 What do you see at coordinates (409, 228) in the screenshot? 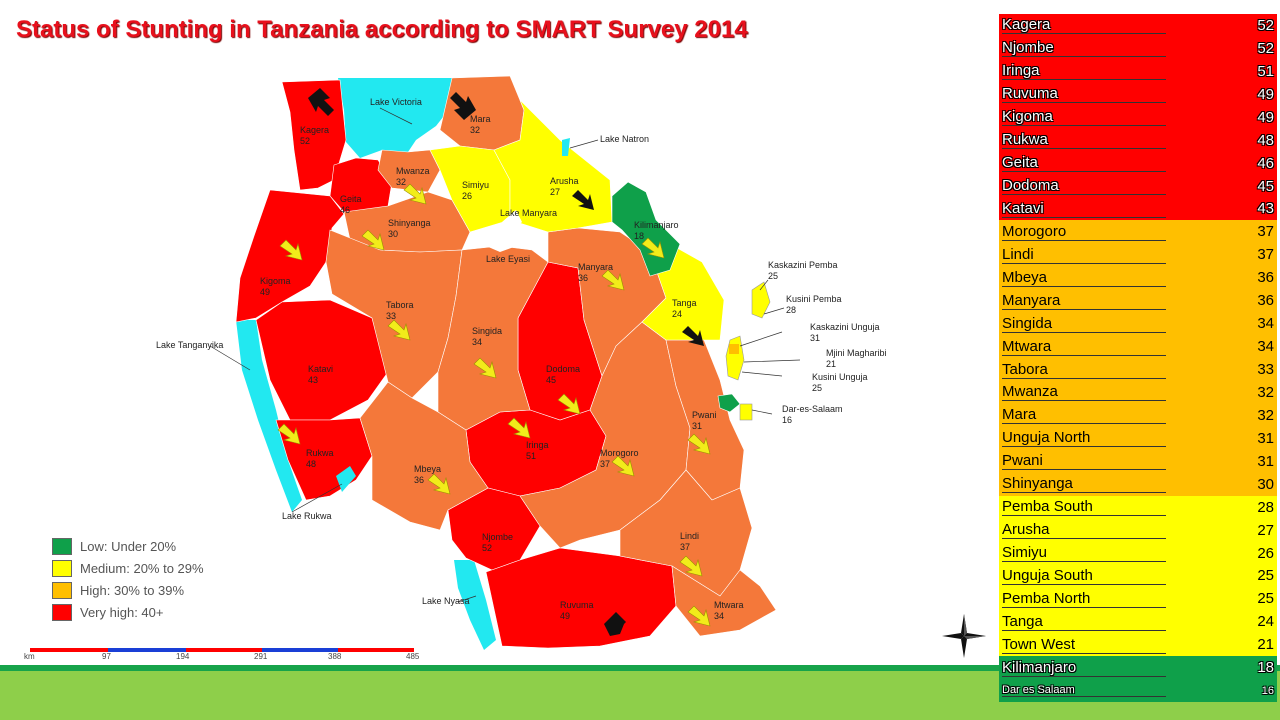
I see `label-shinyanga: Shinyanga 30` at bounding box center [409, 228].